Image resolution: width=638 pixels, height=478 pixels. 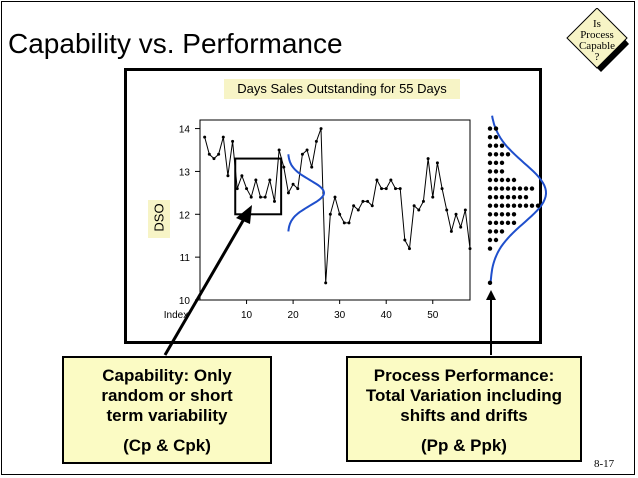 What do you see at coordinates (204, 287) in the screenshot?
I see `capability-arrow` at bounding box center [204, 287].